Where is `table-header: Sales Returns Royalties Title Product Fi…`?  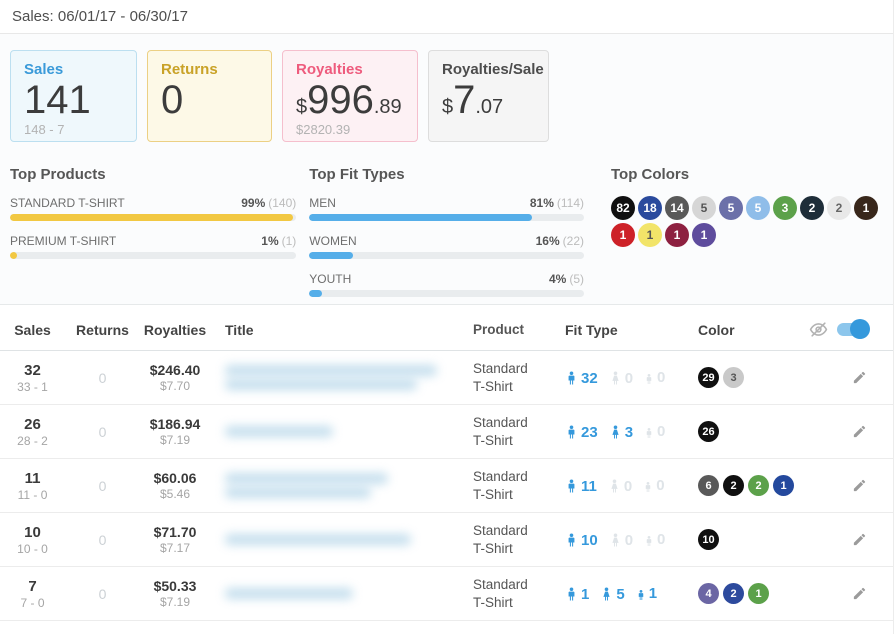
table-header: Sales Returns Royalties Title Product Fi… is located at coordinates (446, 328).